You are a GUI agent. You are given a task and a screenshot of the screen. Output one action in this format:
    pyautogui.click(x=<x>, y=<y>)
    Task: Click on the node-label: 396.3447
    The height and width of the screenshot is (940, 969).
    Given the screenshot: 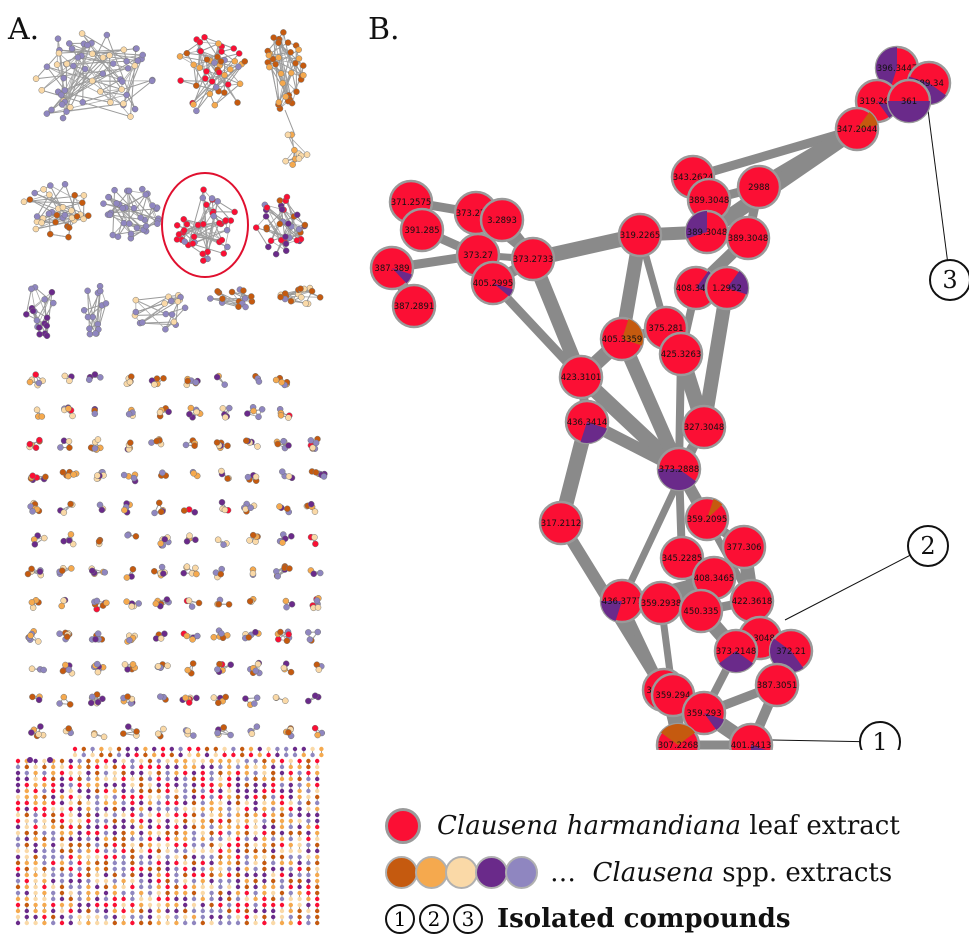 What is the action you would take?
    pyautogui.click(x=897, y=69)
    